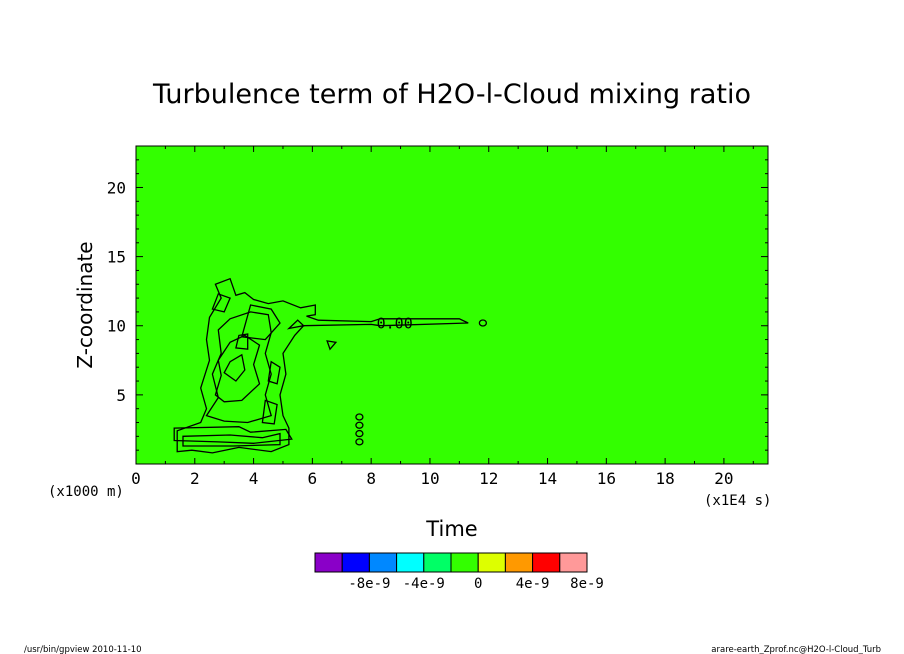 This screenshot has width=904, height=654. I want to click on colorbar-label: -4e-9, so click(424, 584).